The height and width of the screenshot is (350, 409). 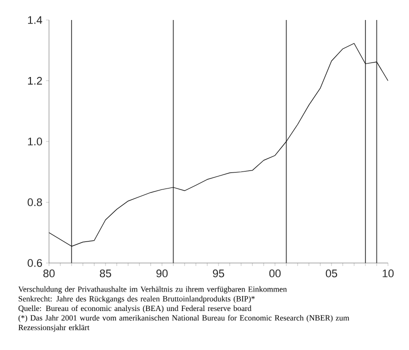 What do you see at coordinates (332, 274) in the screenshot?
I see `x-tick-label: 05` at bounding box center [332, 274].